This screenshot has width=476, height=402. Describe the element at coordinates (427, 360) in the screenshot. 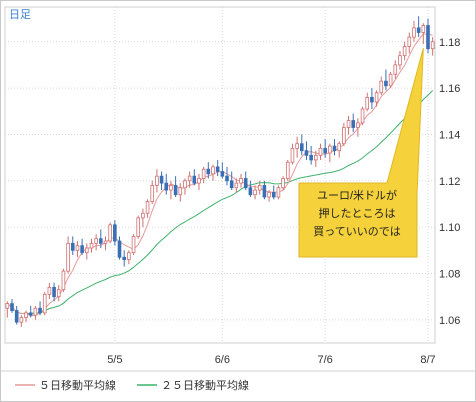

I see `x-tick-label: 8/7` at that location.